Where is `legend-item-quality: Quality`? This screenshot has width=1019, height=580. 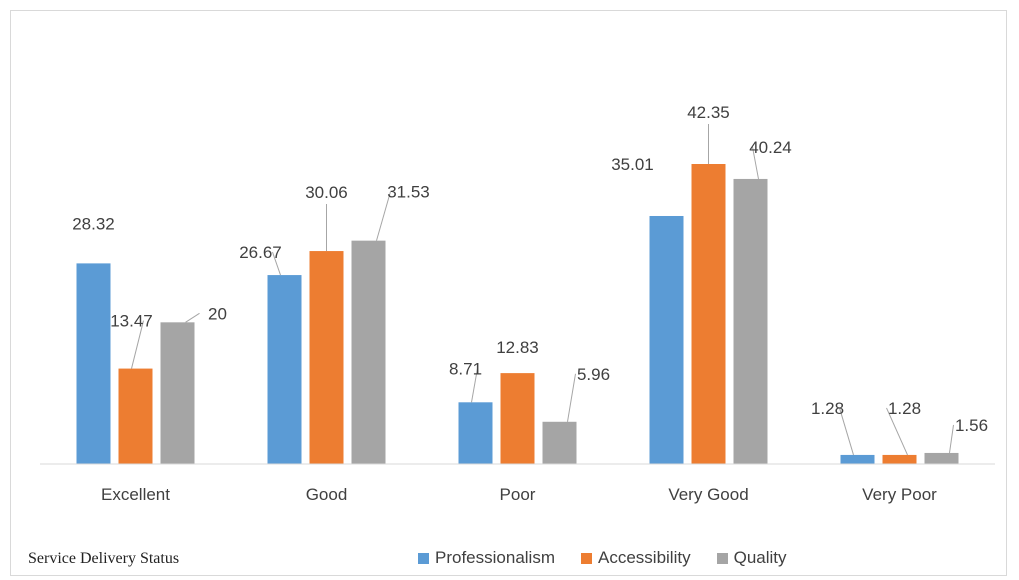 legend-item-quality: Quality is located at coordinates (751, 558).